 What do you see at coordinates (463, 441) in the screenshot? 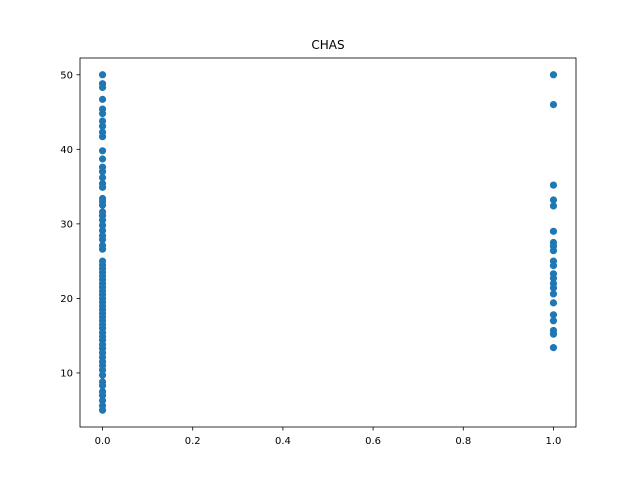
I see `x-tick-label: 0.8` at bounding box center [463, 441].